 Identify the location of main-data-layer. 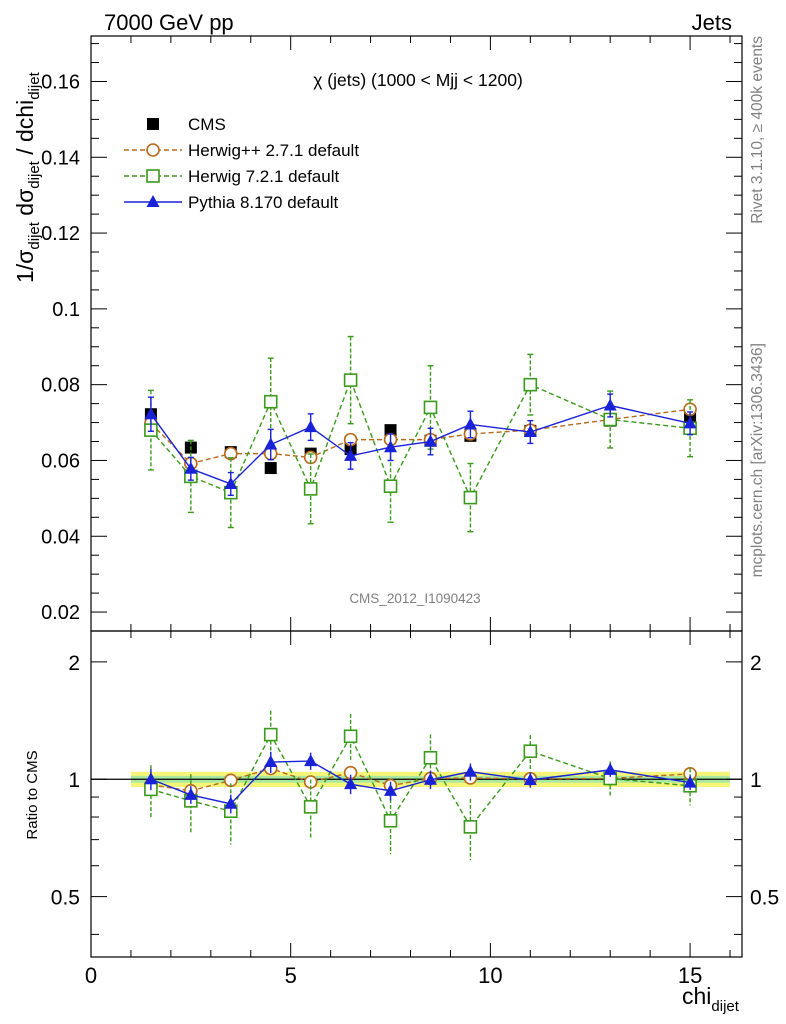
(420, 434).